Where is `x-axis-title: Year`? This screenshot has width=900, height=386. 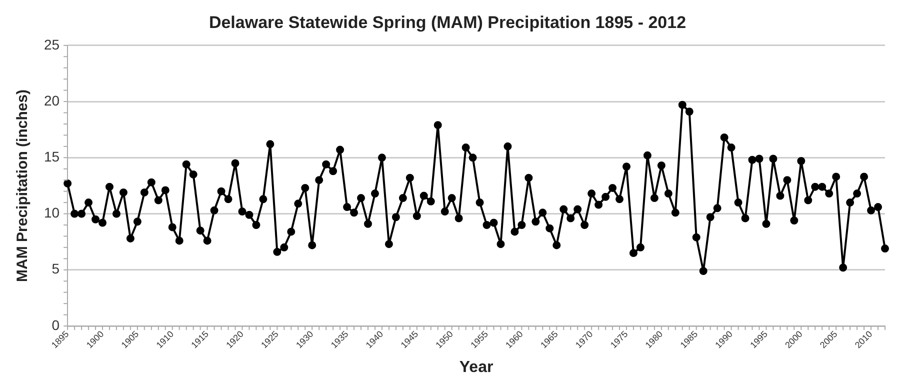
x-axis-title: Year is located at coordinates (476, 367).